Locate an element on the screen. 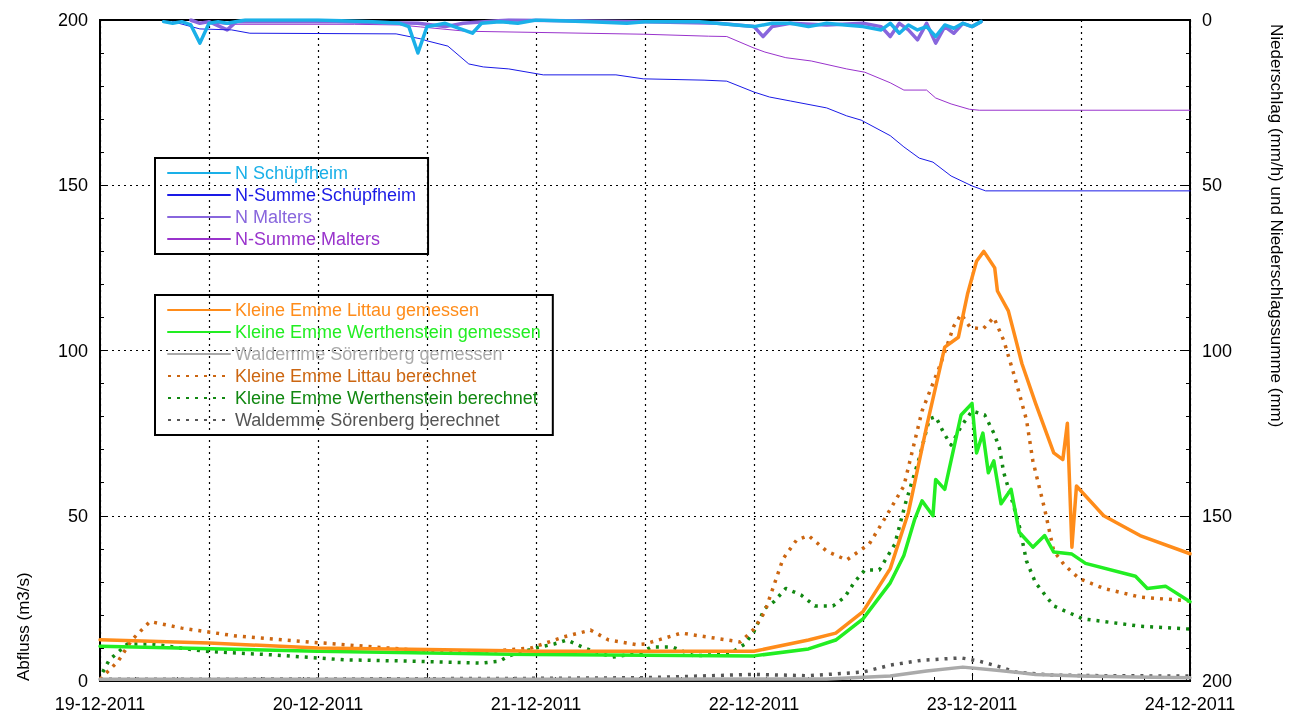 The image size is (1305, 725). x-tick-label: 19-12-2011 is located at coordinates (100, 704).